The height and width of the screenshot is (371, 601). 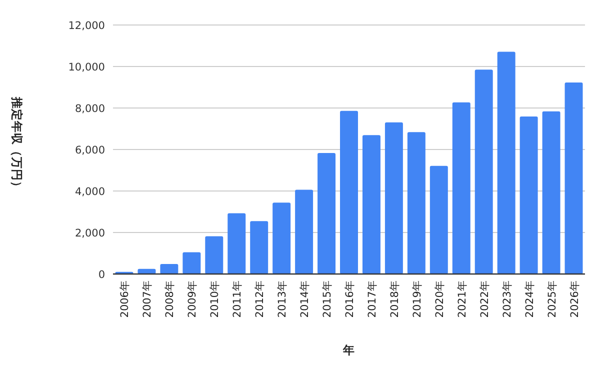 What do you see at coordinates (350, 299) in the screenshot?
I see `x-tick-label: 2016年` at bounding box center [350, 299].